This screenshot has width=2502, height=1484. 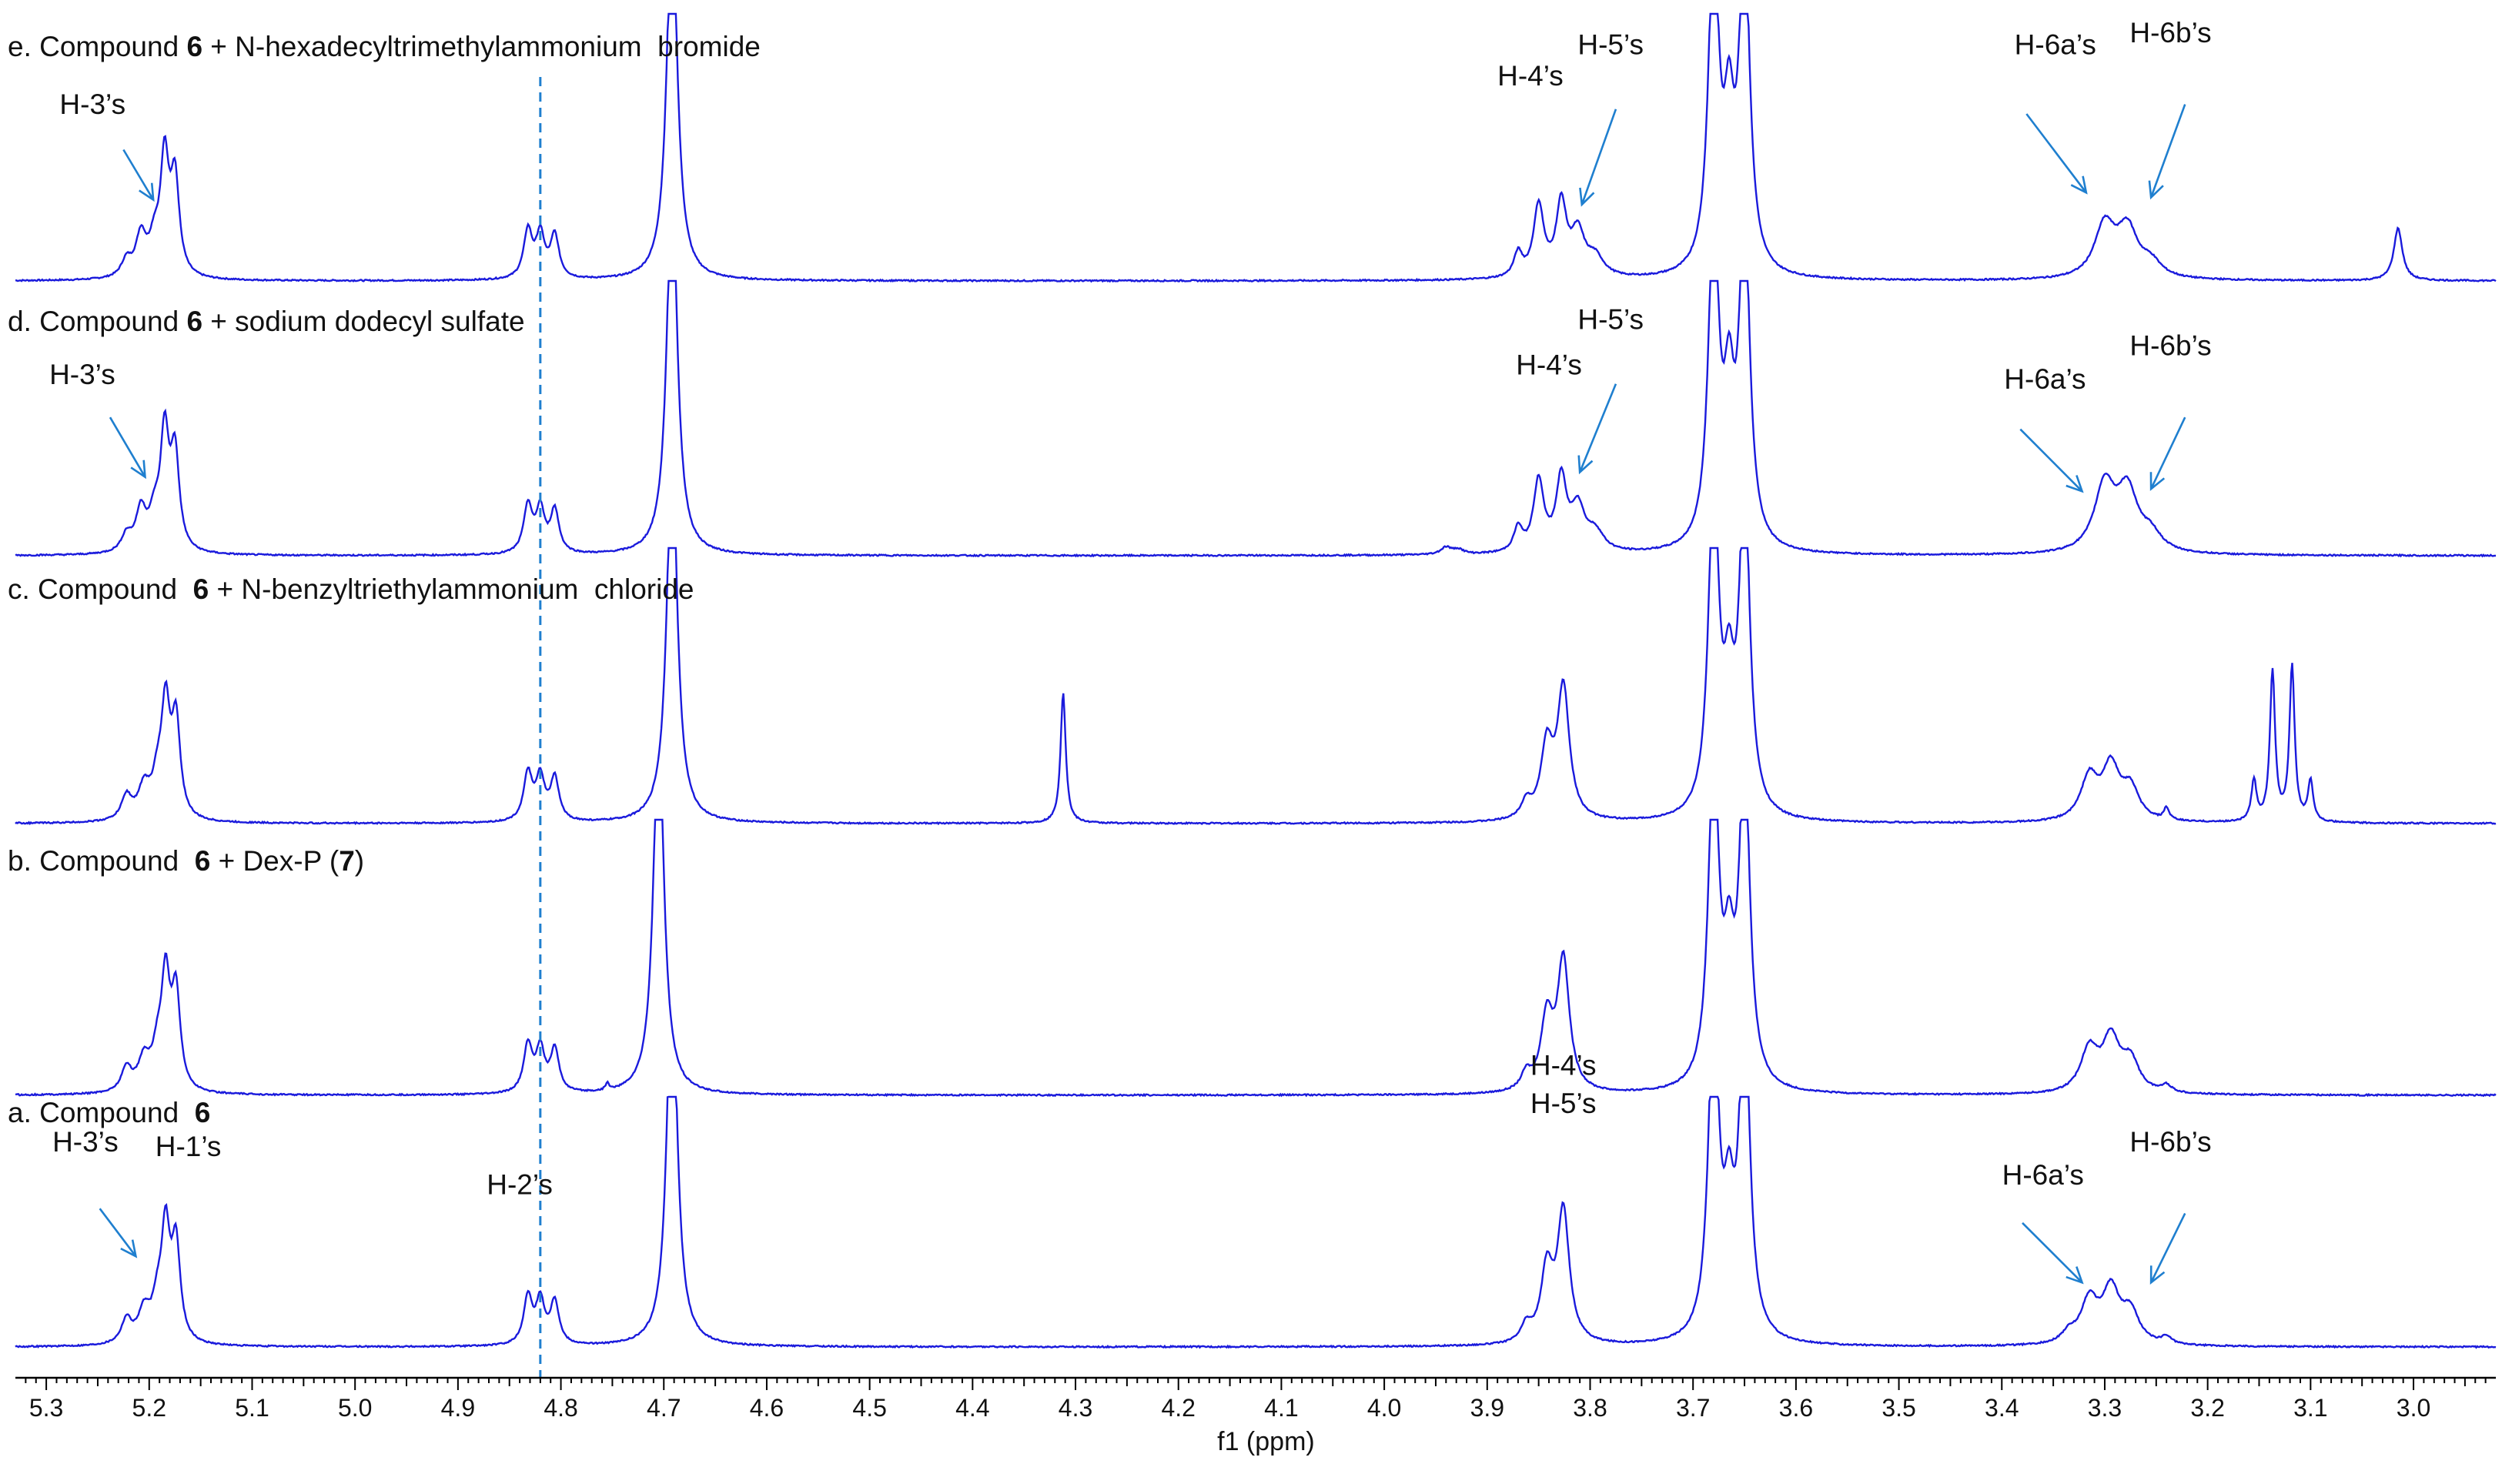 I want to click on peak-label-a-1: H-1’s, so click(x=189, y=1146).